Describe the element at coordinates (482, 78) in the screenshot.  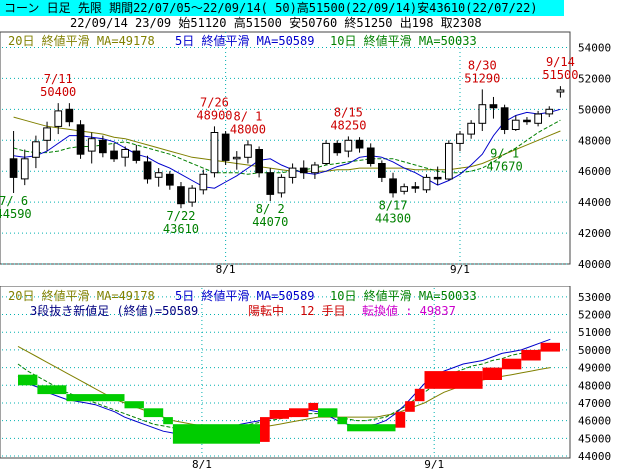
I see `top-annotation-value: 51290` at that location.